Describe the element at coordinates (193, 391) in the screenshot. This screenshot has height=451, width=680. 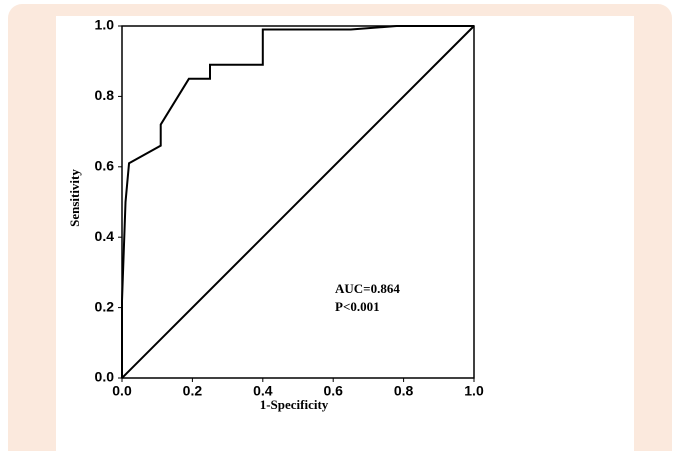
I see `x-tick-label: 0.2` at that location.